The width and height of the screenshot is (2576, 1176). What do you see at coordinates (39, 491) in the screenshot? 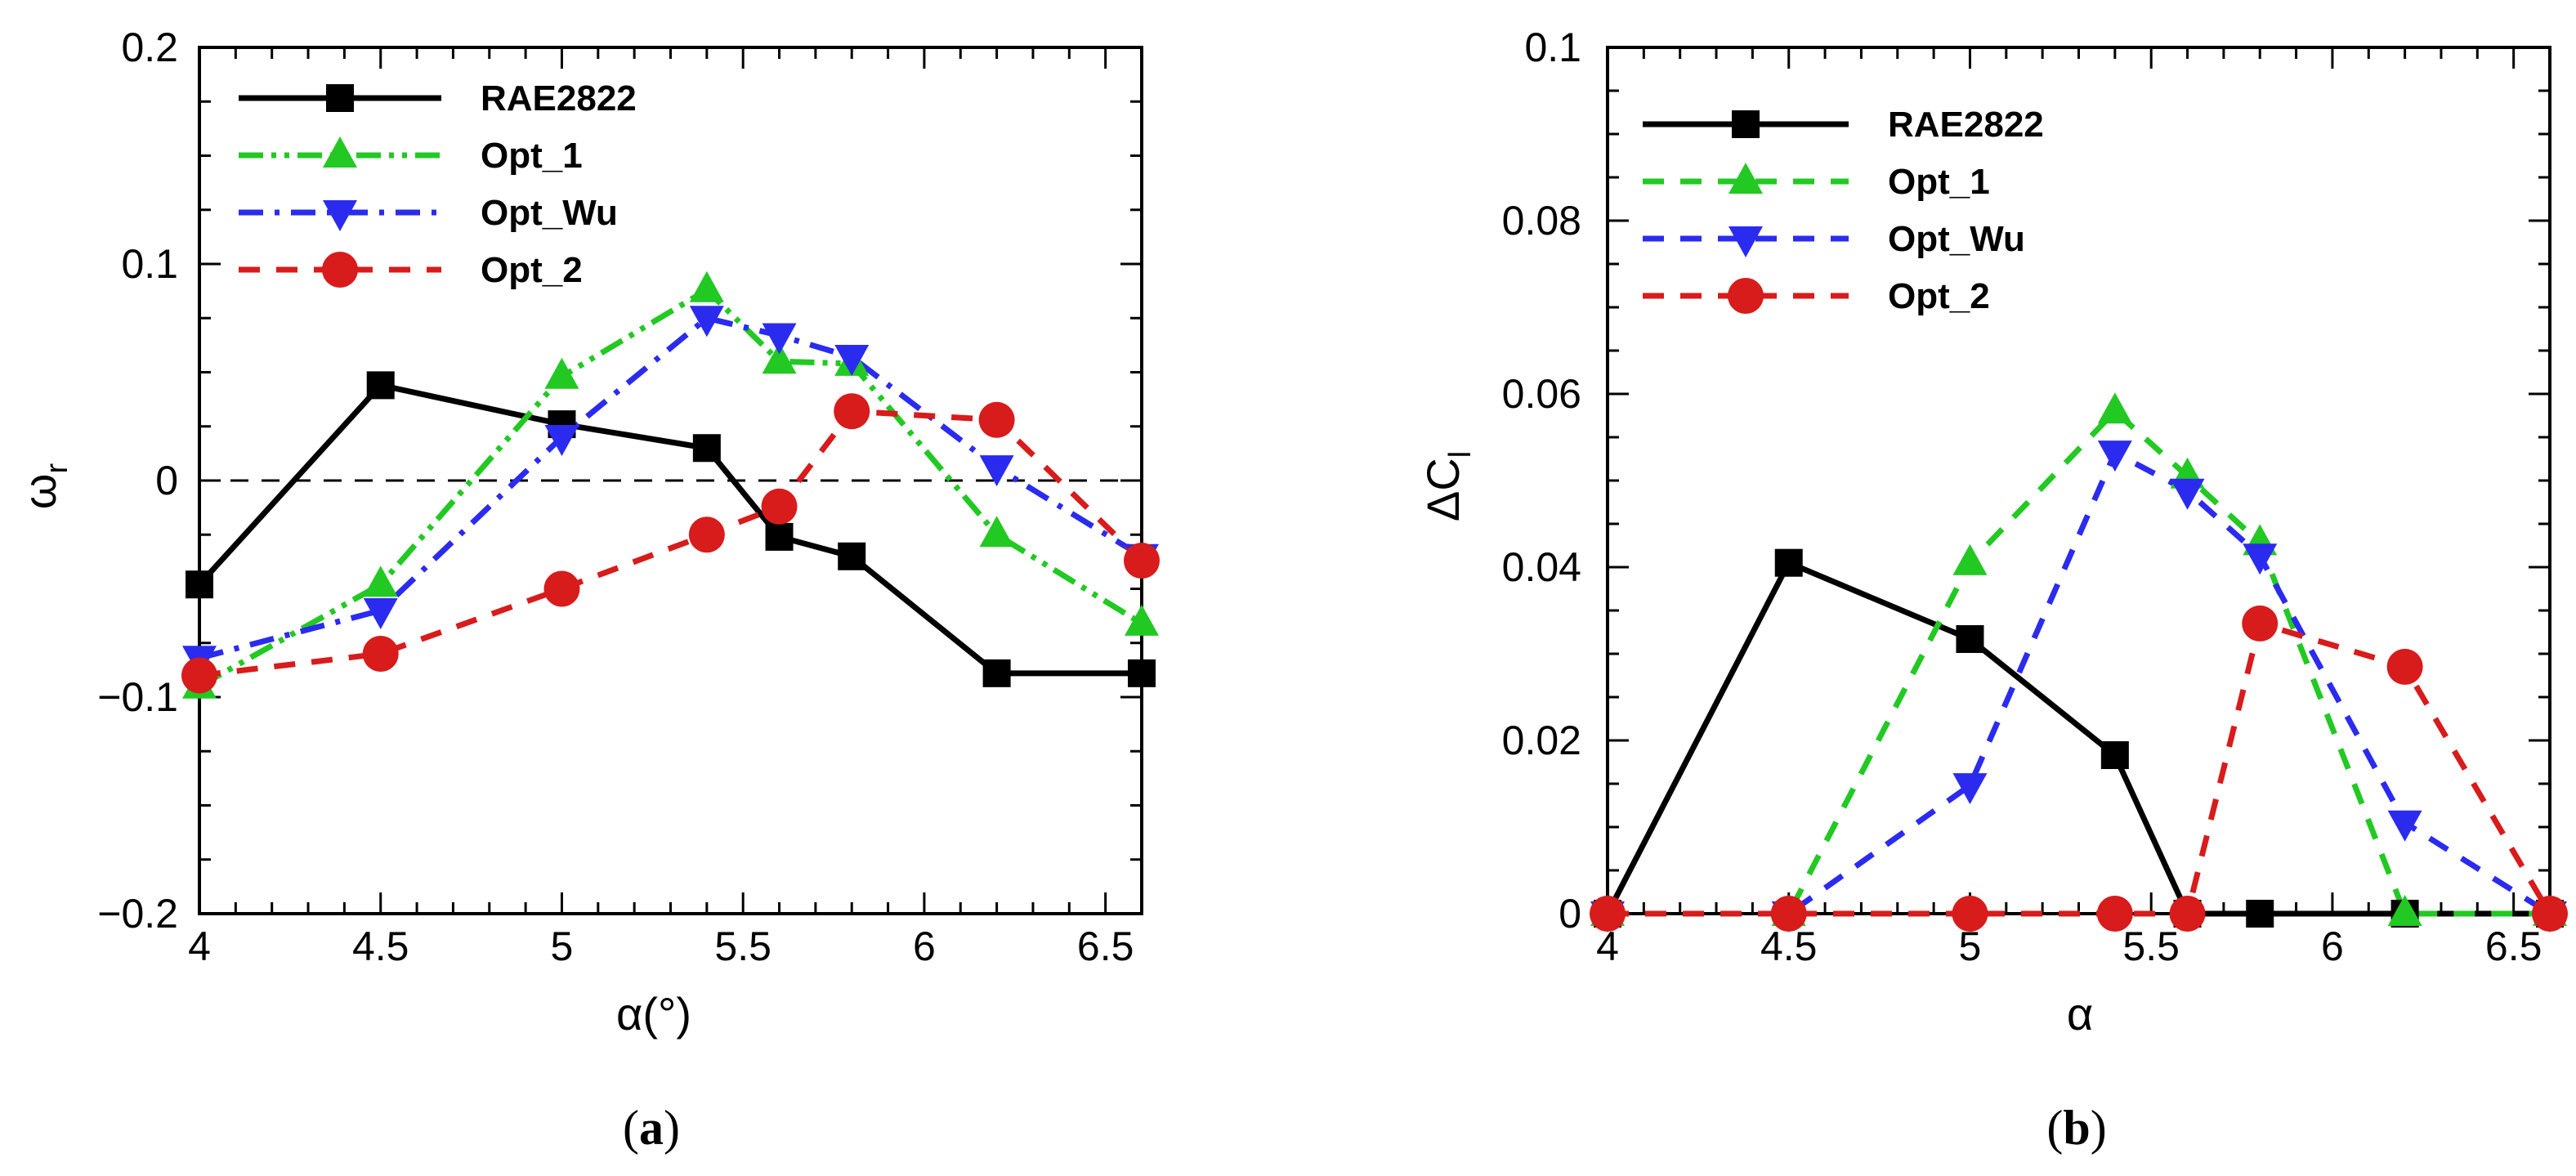
I see `y-axis-label-main: ω` at bounding box center [39, 491].